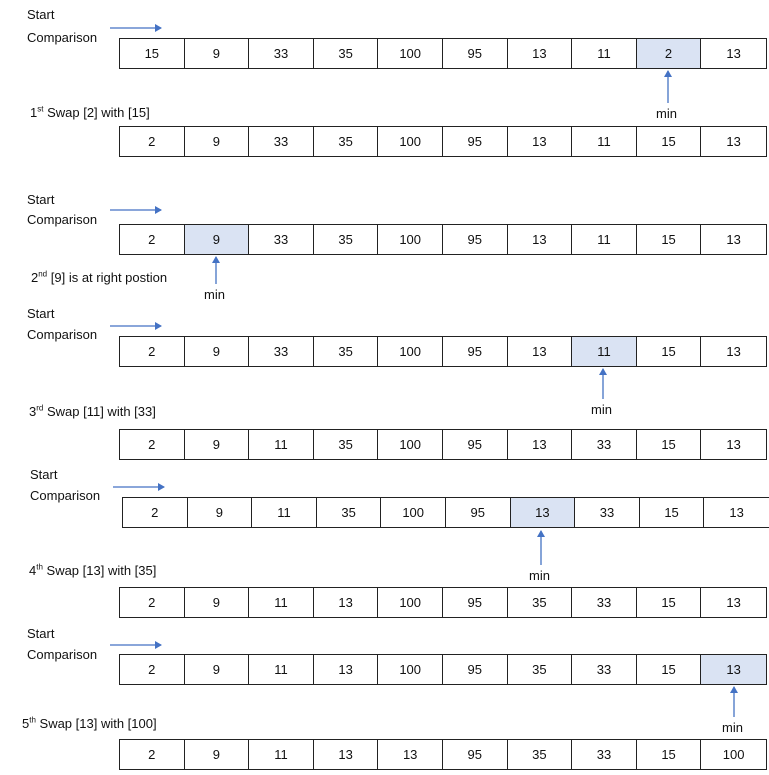 The image size is (769, 775). What do you see at coordinates (92, 411) in the screenshot?
I see `step-label: 3rd Swap [11] with [33]` at bounding box center [92, 411].